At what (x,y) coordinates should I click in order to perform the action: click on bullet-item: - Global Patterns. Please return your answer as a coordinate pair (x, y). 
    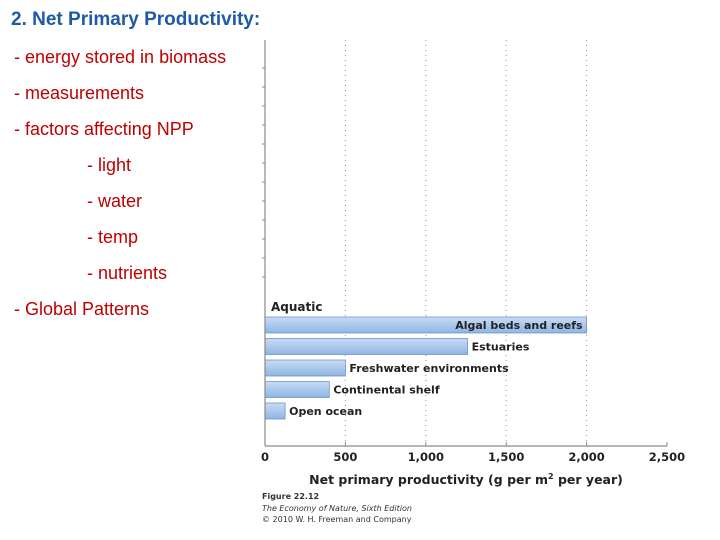
    Looking at the image, I should click on (82, 309).